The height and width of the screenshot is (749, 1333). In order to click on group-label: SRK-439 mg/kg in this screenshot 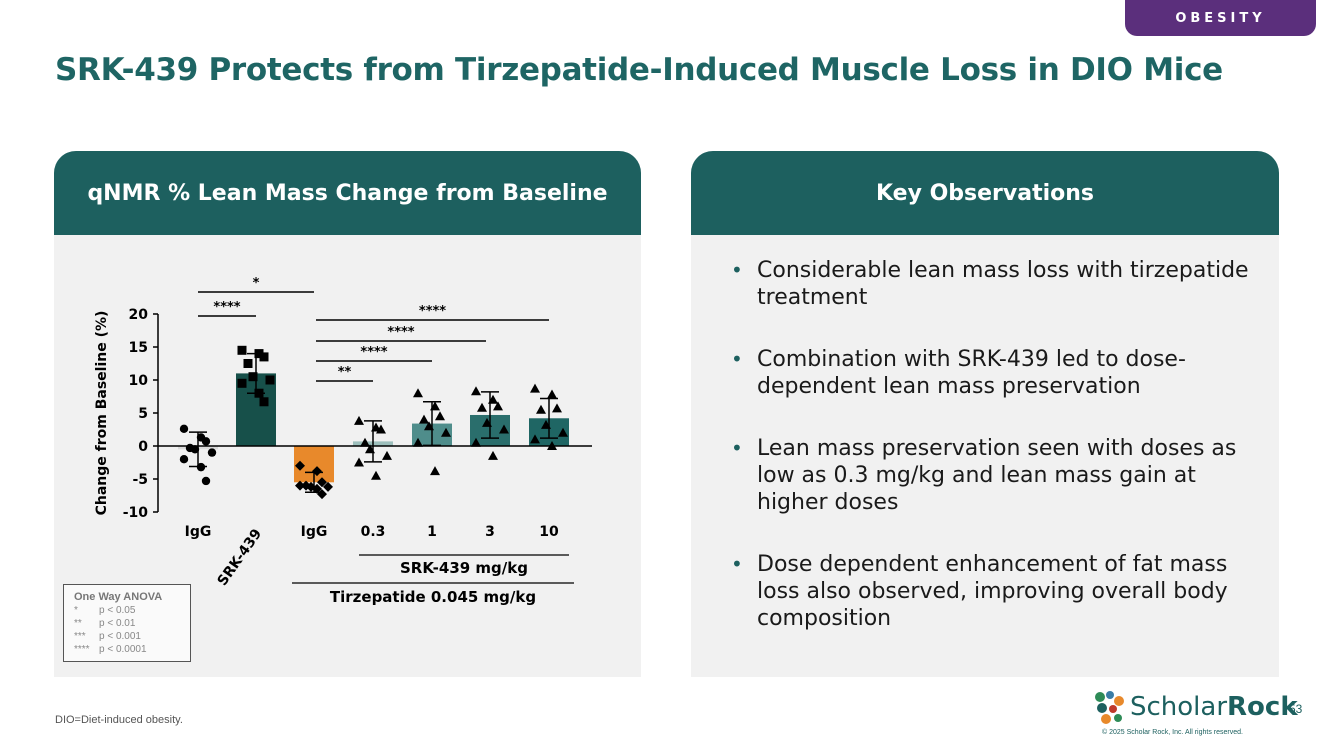, I will do `click(464, 568)`.